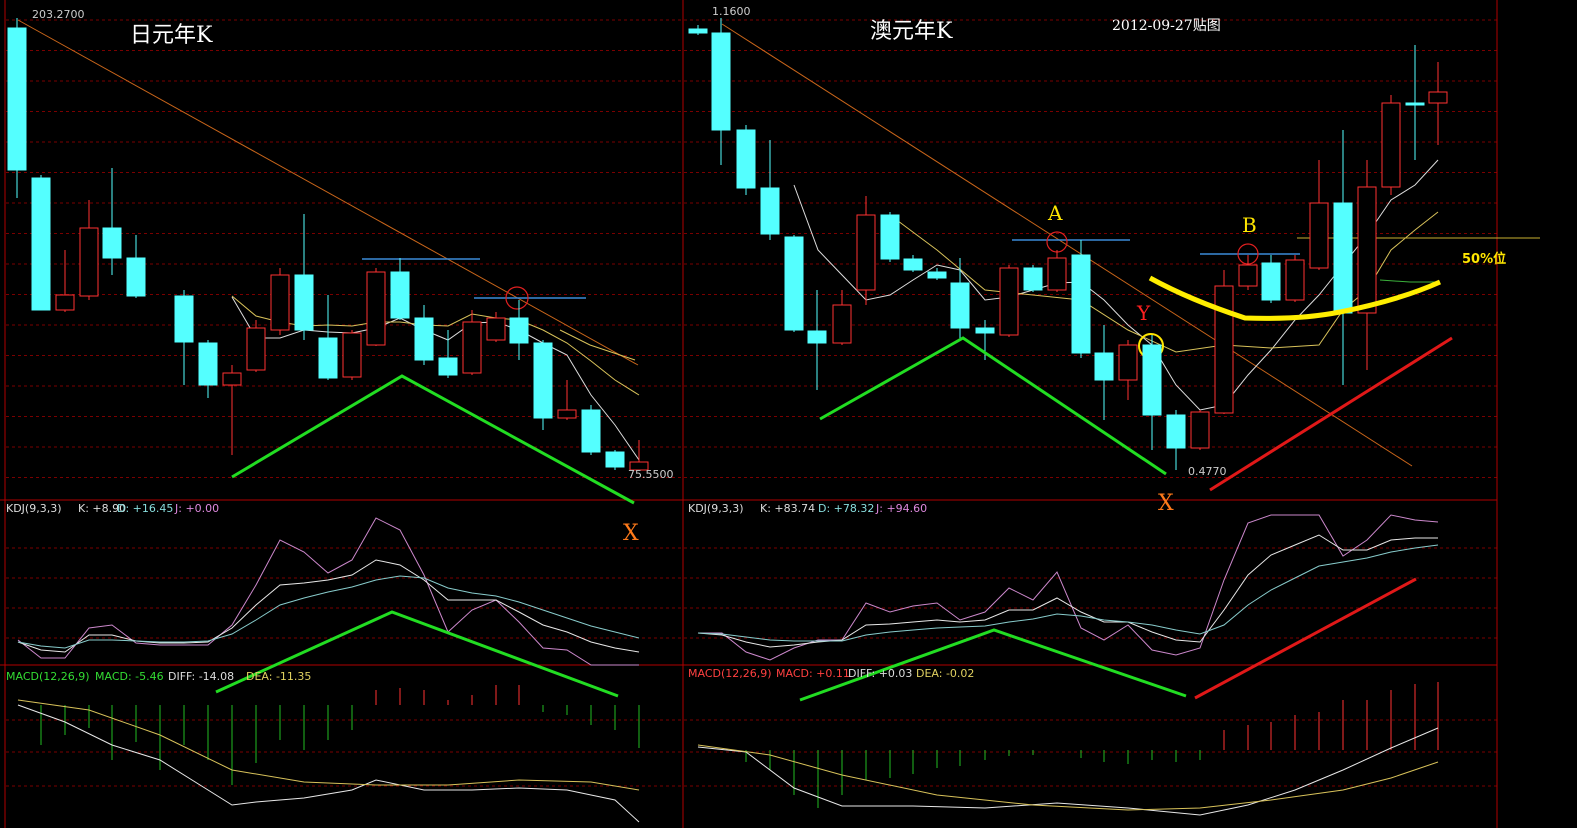 This screenshot has height=828, width=1577. What do you see at coordinates (651, 474) in the screenshot?
I see `low-label: 75.5500` at bounding box center [651, 474].